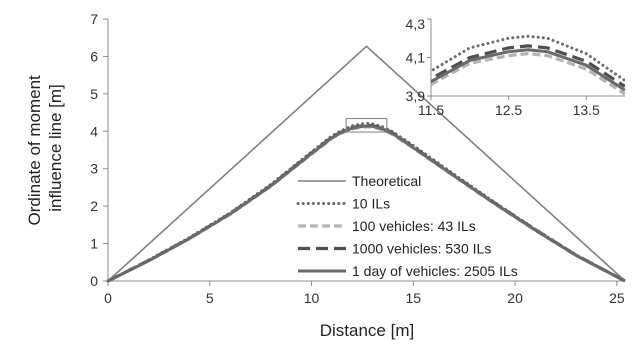 This screenshot has height=348, width=640. What do you see at coordinates (108, 298) in the screenshot?
I see `x-tick-label: 0` at bounding box center [108, 298].